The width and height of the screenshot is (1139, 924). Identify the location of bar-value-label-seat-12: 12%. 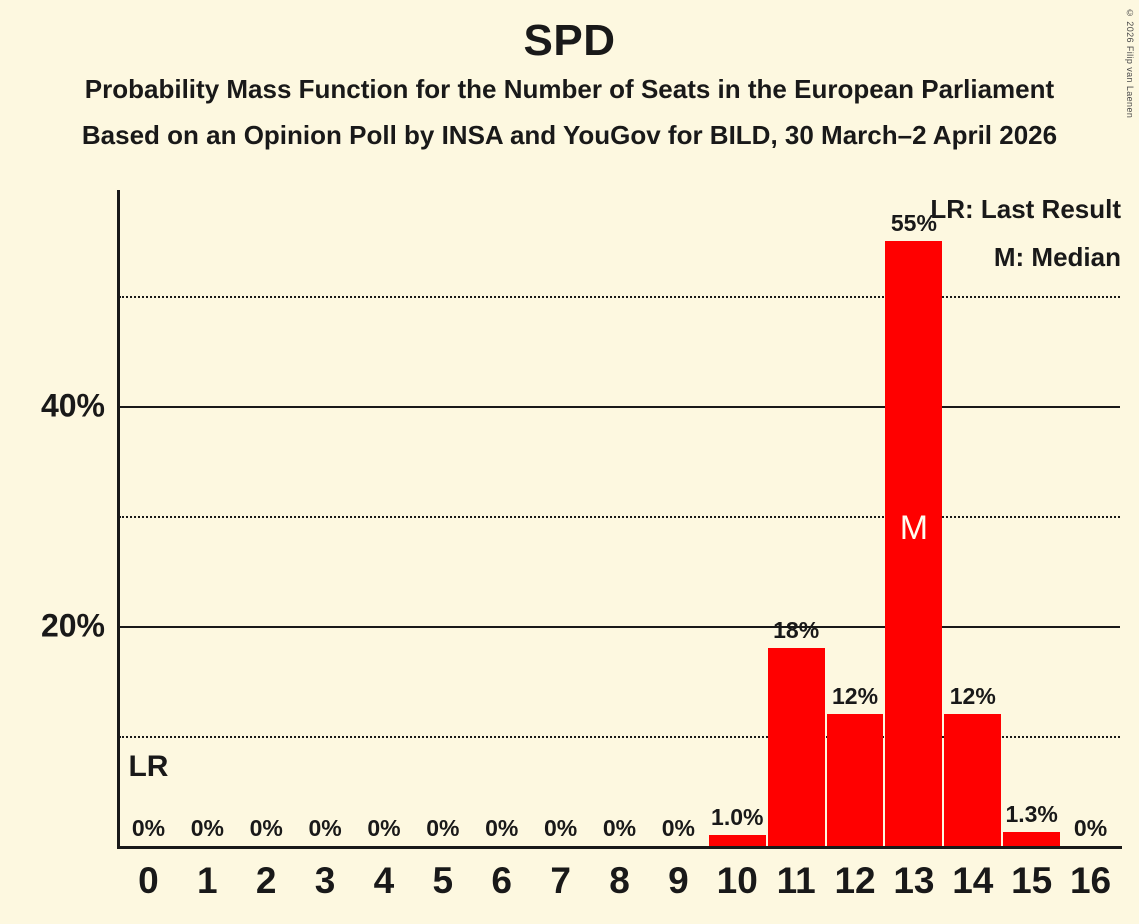
(855, 695).